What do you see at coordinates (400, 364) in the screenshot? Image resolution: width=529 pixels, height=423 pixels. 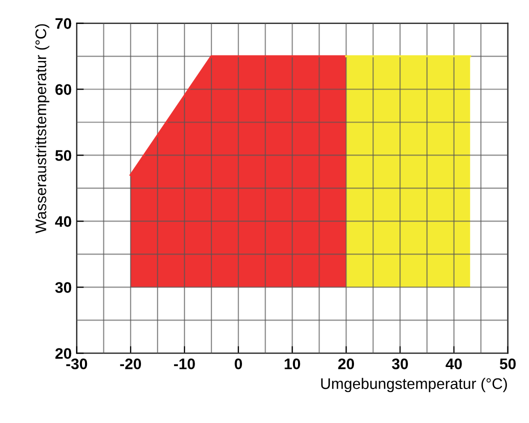 I see `x-tick-label: 30` at bounding box center [400, 364].